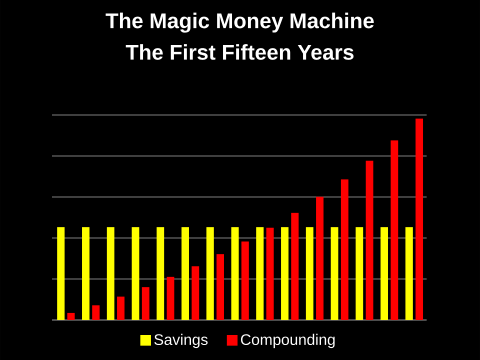 Image resolution: width=480 pixels, height=360 pixels. I want to click on legend-label: Savings, so click(181, 341).